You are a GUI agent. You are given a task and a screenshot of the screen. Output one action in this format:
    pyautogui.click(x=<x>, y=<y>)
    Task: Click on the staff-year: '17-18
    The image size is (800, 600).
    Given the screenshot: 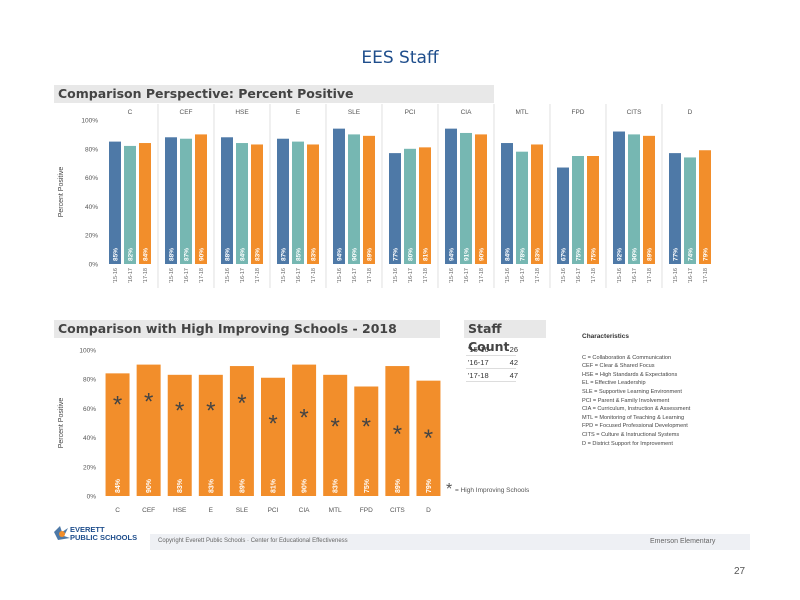 What is the action you would take?
    pyautogui.click(x=478, y=375)
    